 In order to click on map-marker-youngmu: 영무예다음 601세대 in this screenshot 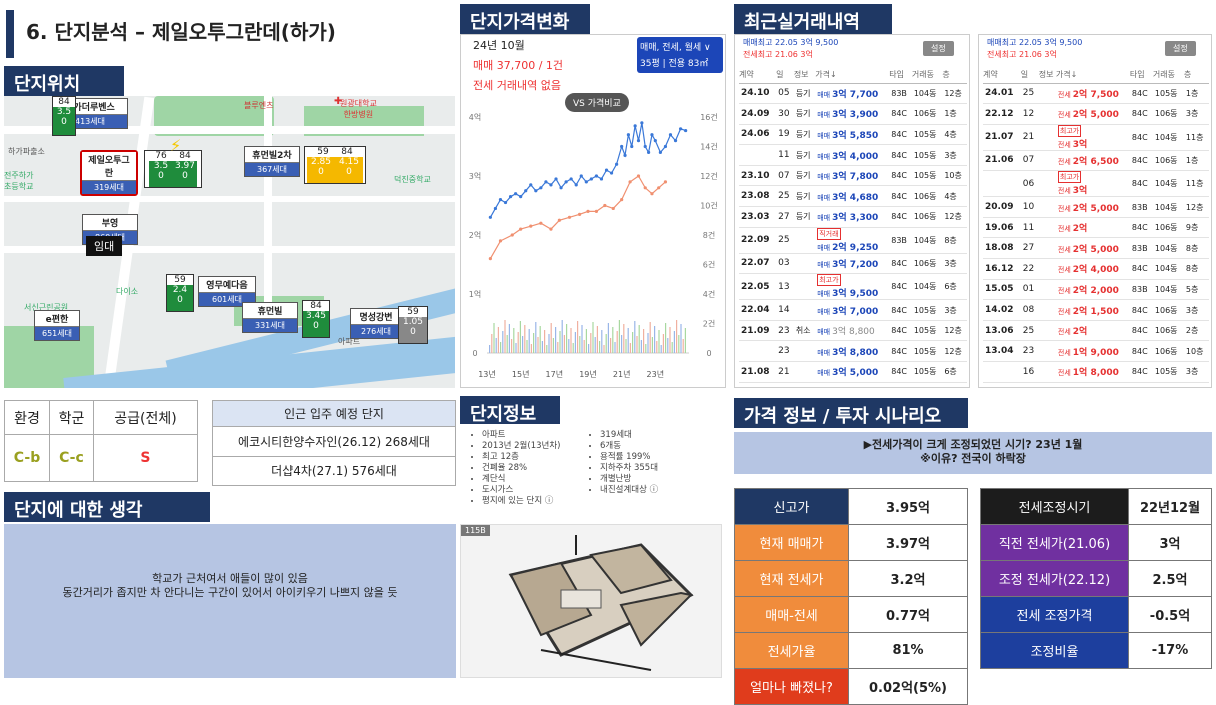, I will do `click(227, 291)`.